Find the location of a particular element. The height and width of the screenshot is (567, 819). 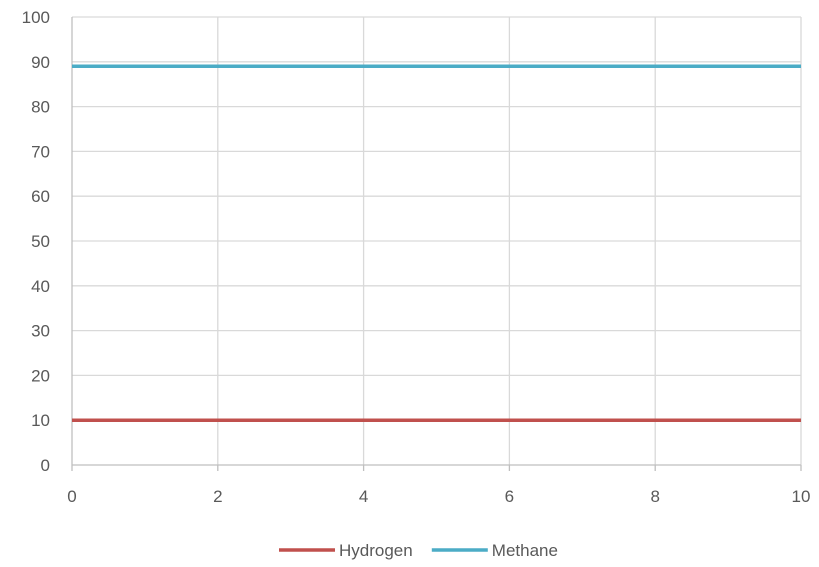

y-tick-label: 40 is located at coordinates (40, 286).